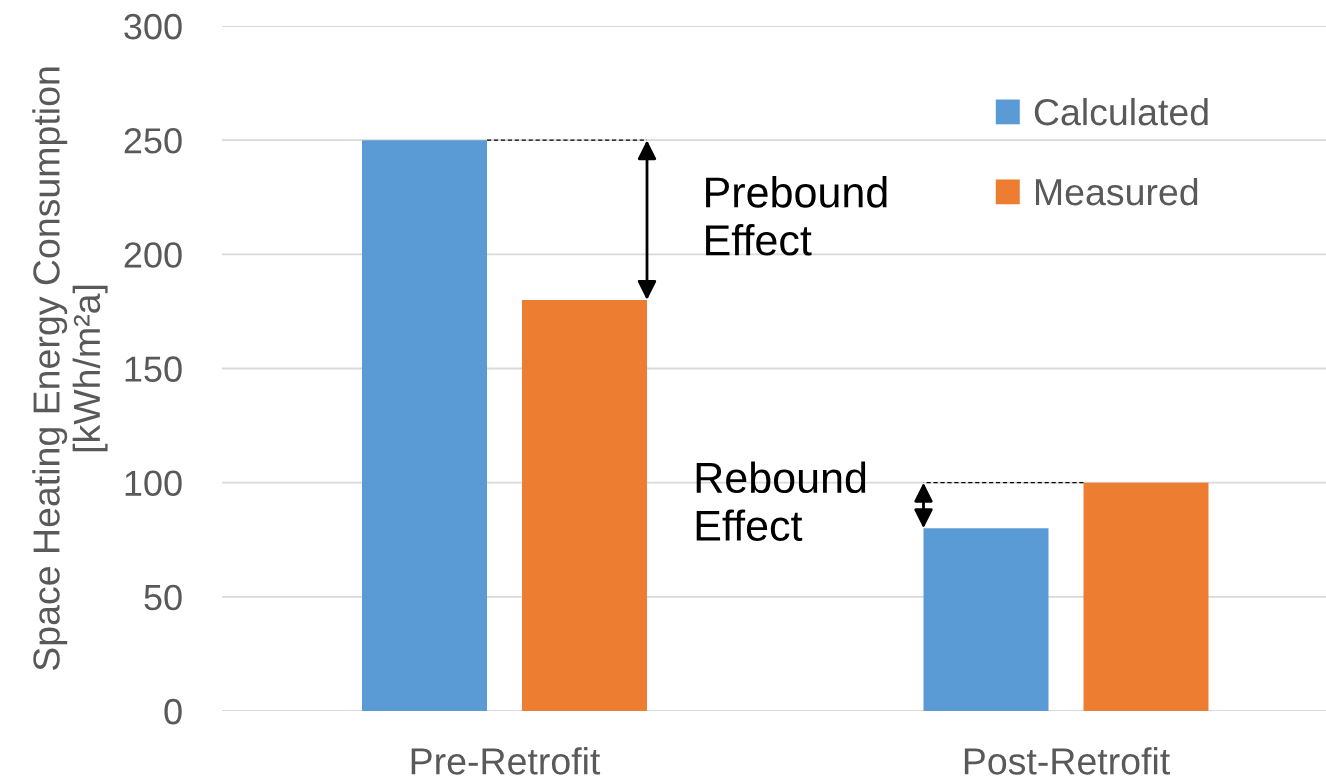 This screenshot has height=784, width=1326. What do you see at coordinates (153, 141) in the screenshot?
I see `y-tick-label: 250` at bounding box center [153, 141].